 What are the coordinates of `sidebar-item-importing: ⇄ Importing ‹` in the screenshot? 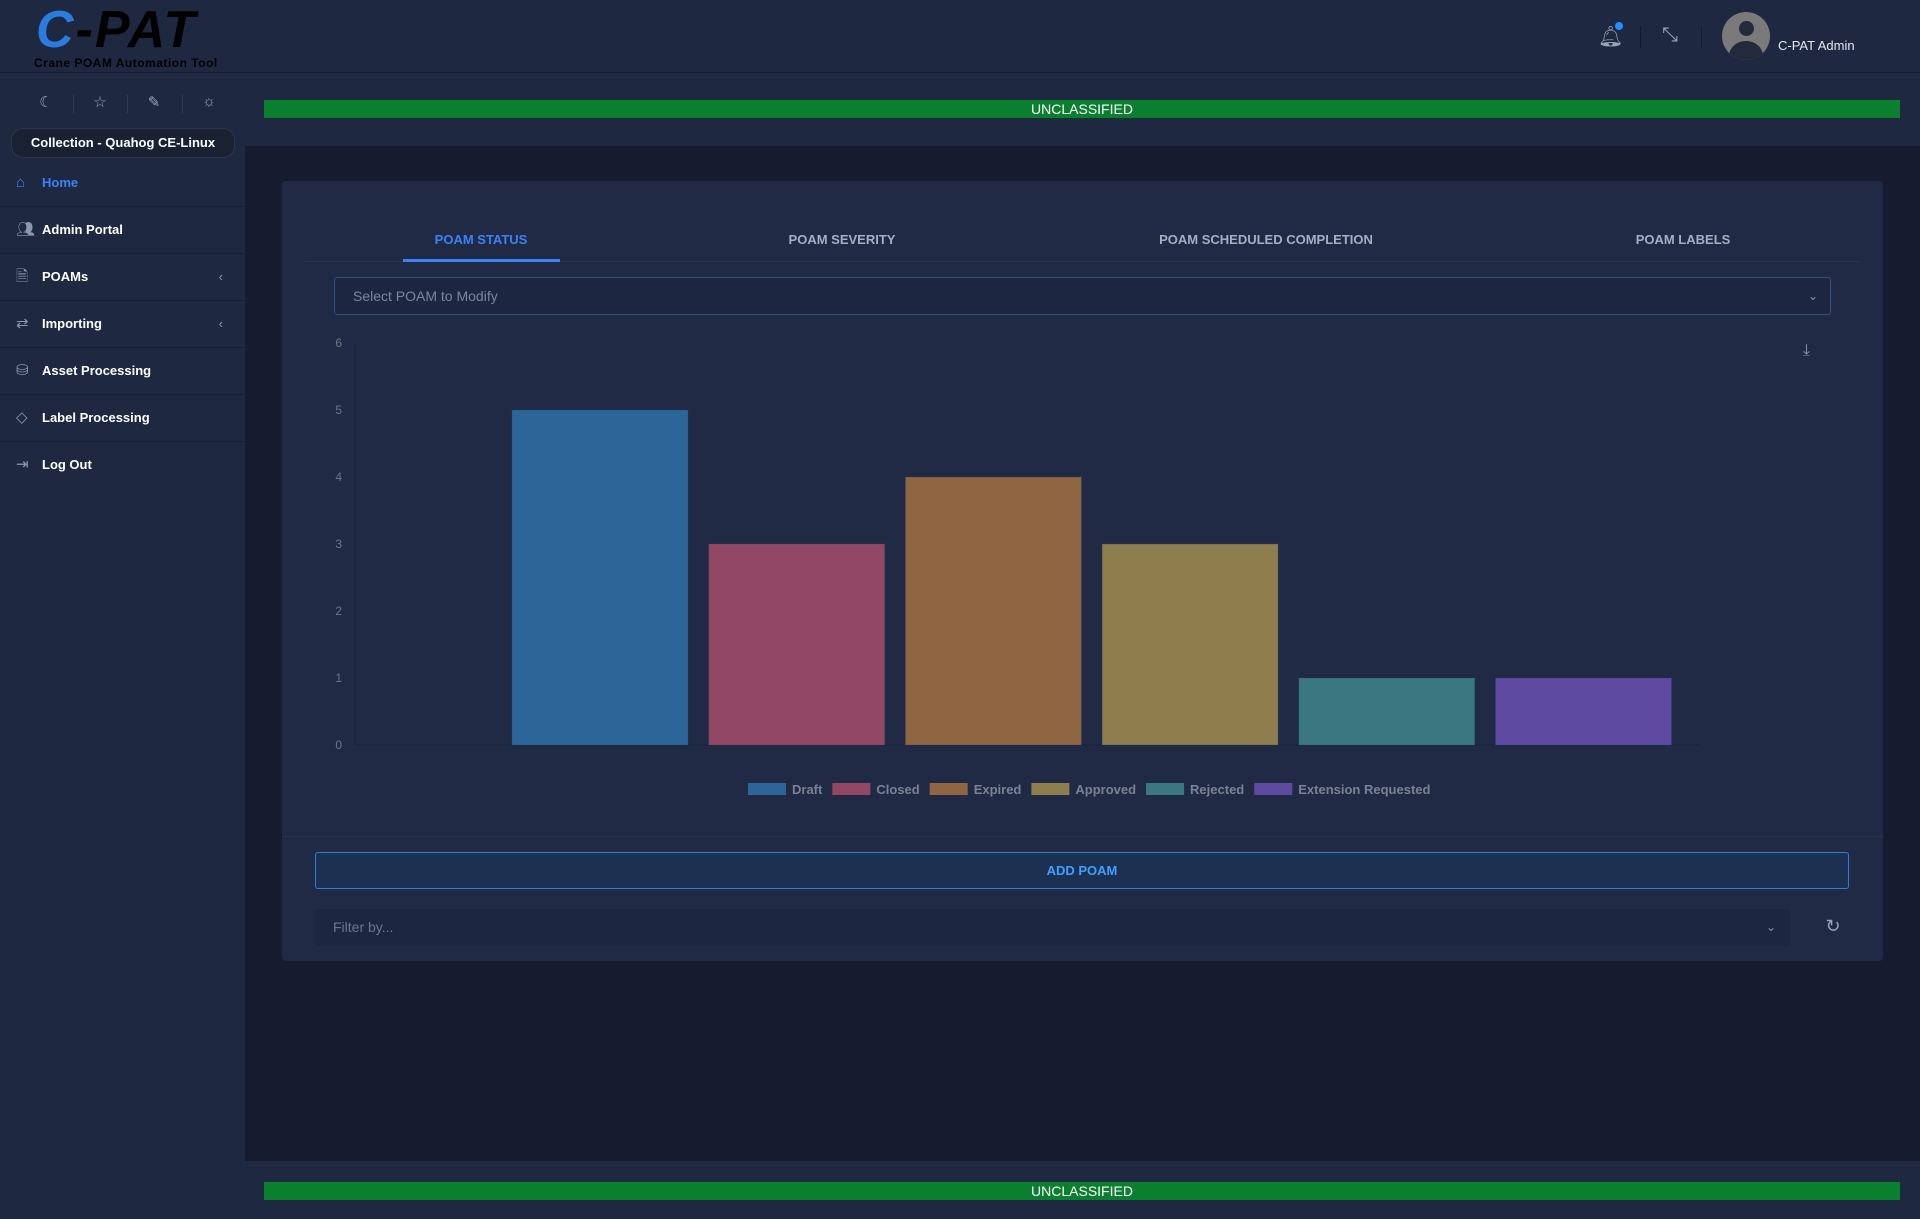 It's located at (122, 324).